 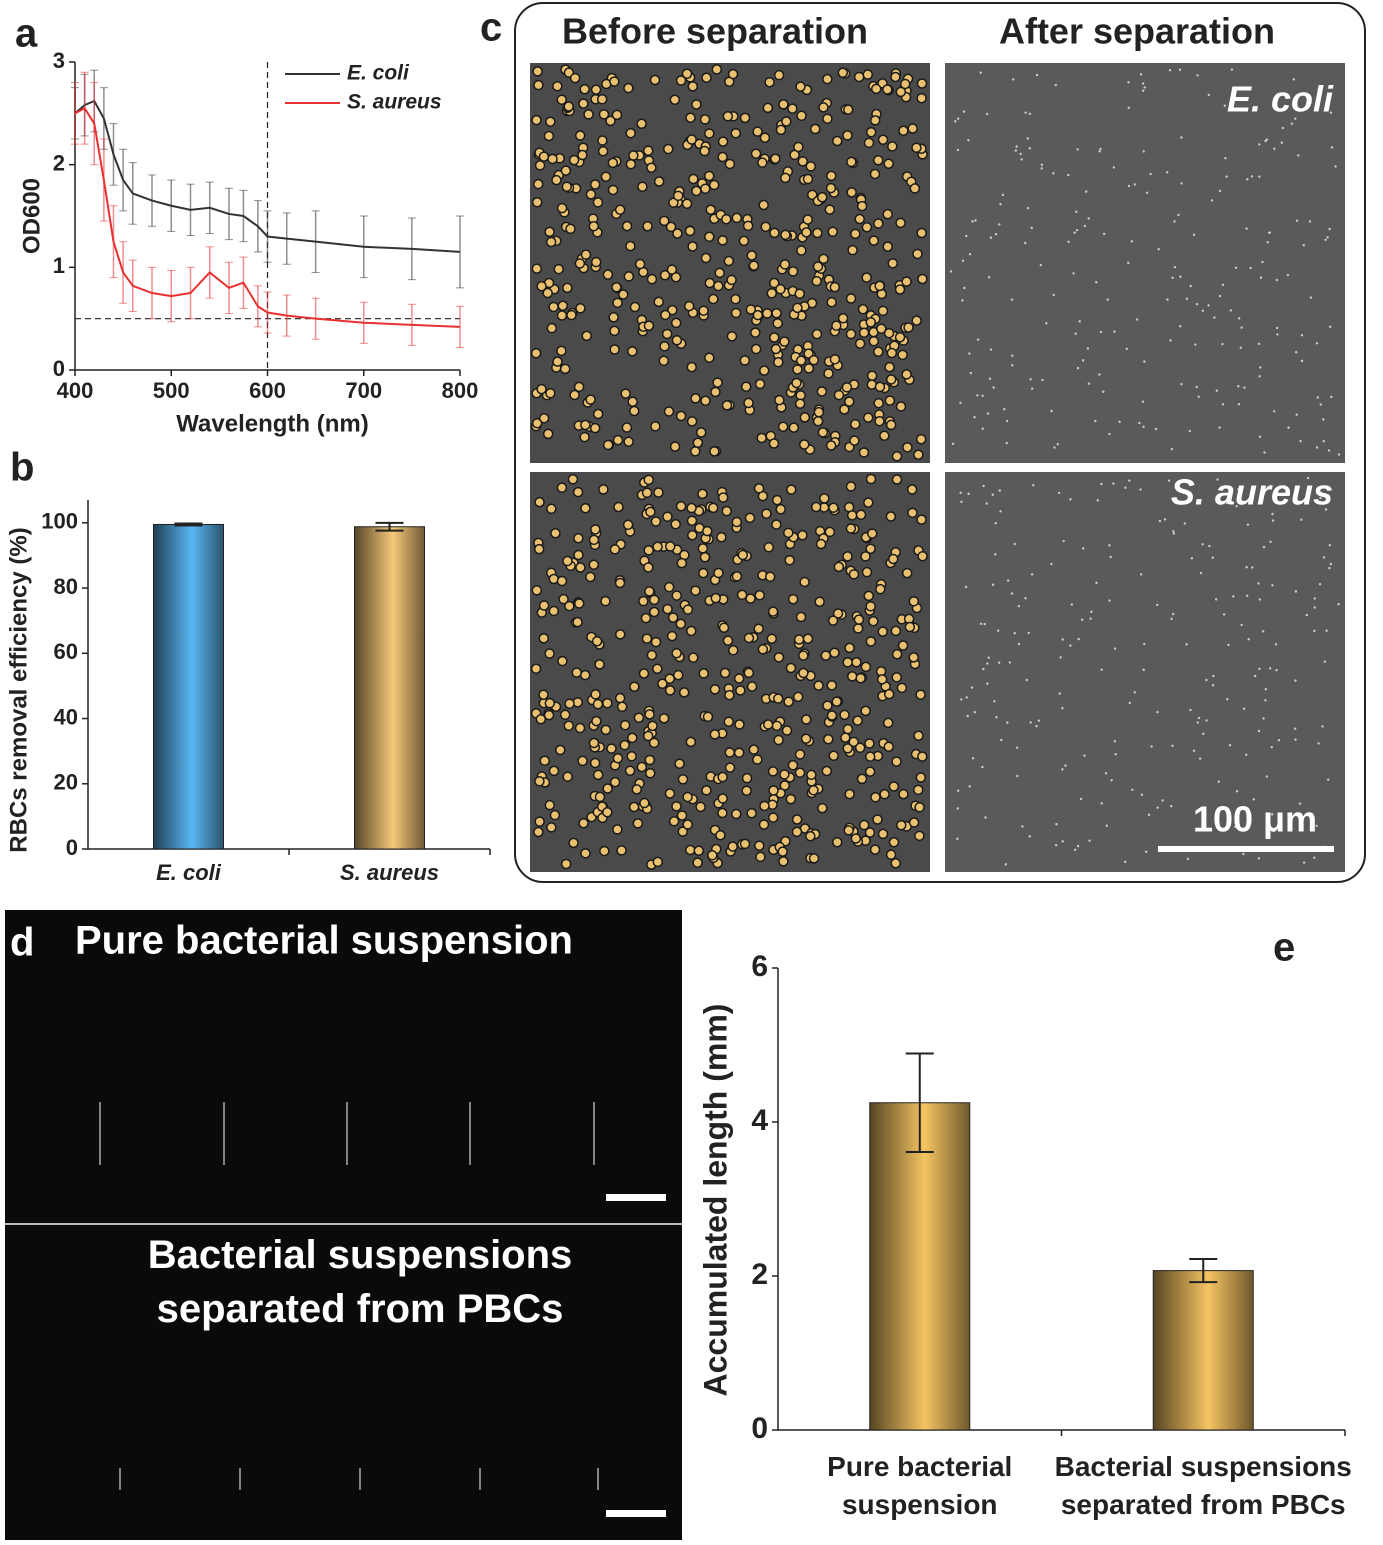 What do you see at coordinates (22, 943) in the screenshot?
I see `panel-label: d` at bounding box center [22, 943].